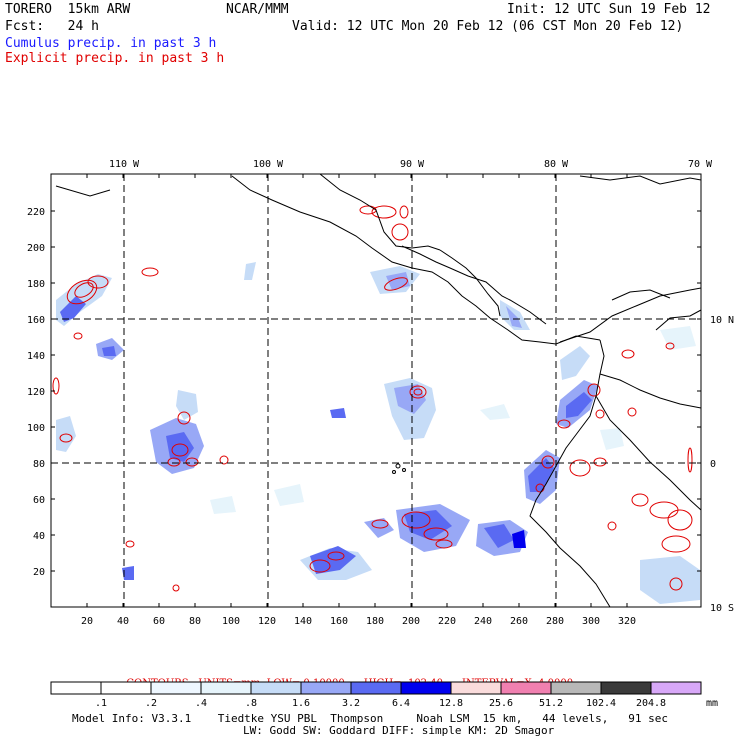 This screenshot has height=740, width=740. Describe the element at coordinates (151, 703) in the screenshot. I see `colorbar-label: .2` at that location.